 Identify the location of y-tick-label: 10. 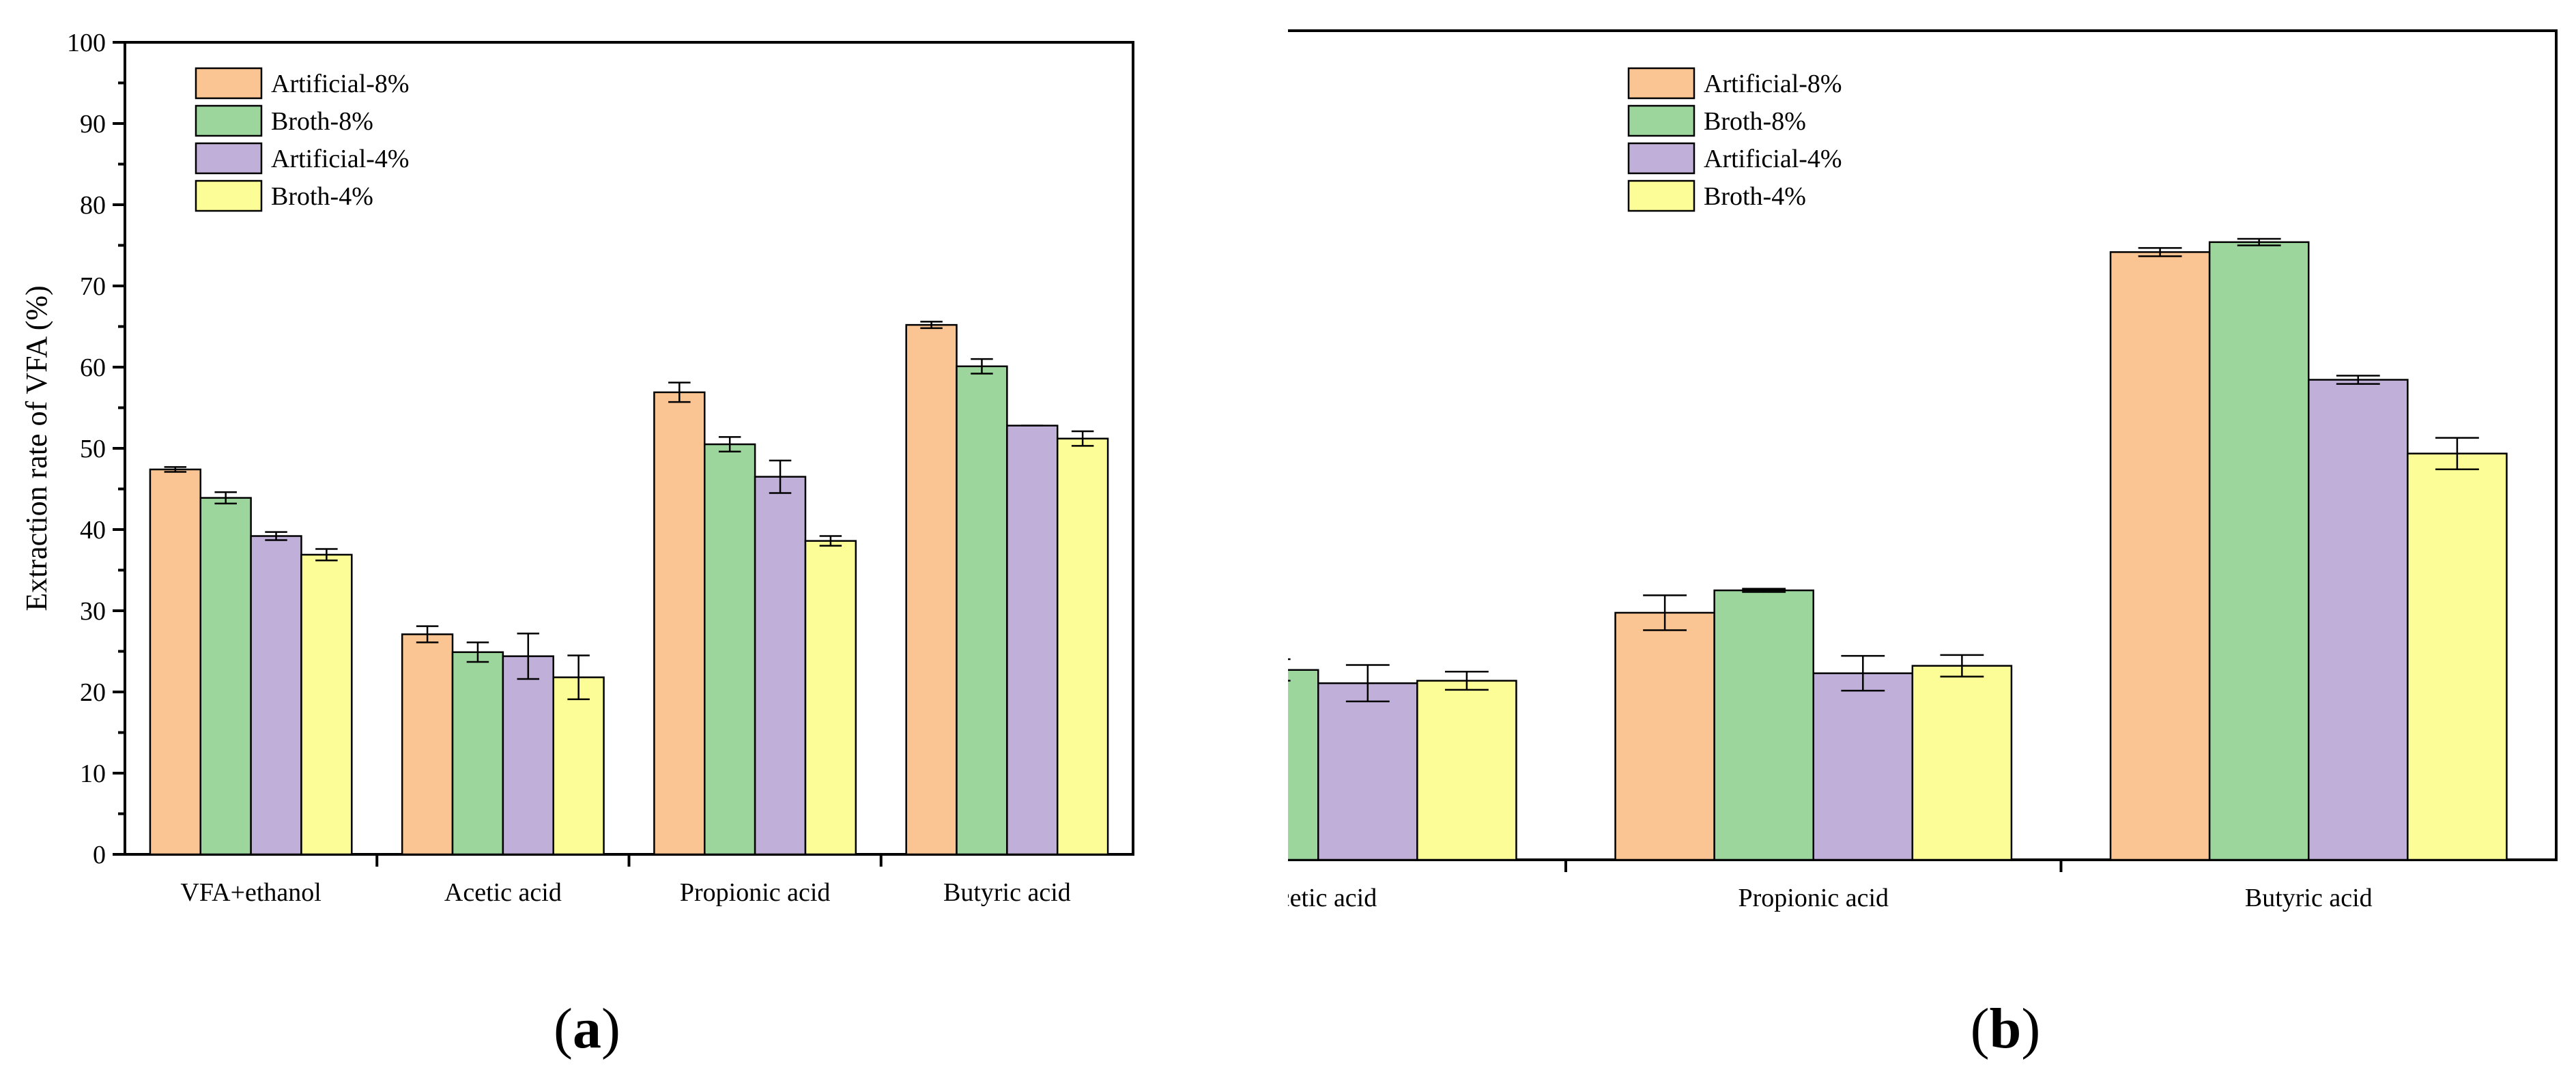
(93, 774).